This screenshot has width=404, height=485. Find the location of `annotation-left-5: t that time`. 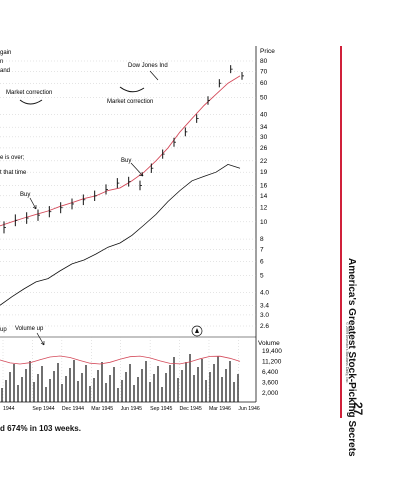

annotation-left-5: t that time is located at coordinates (13, 173).